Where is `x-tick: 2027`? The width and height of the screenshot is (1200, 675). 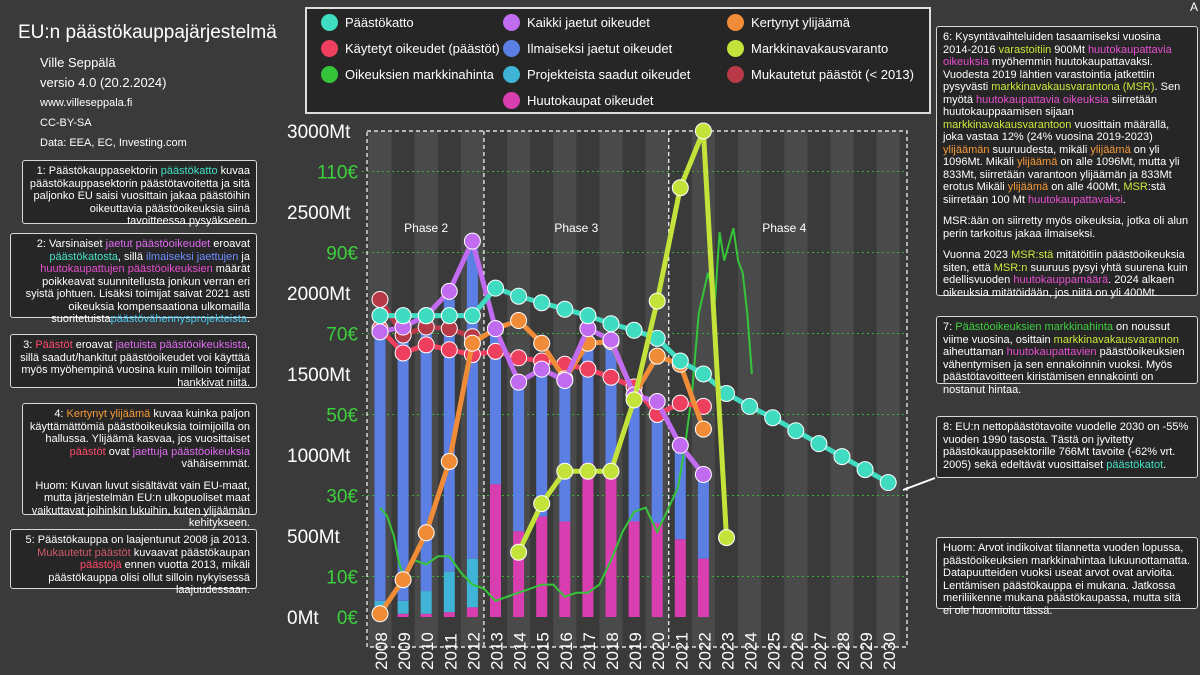 x-tick: 2027 is located at coordinates (820, 651).